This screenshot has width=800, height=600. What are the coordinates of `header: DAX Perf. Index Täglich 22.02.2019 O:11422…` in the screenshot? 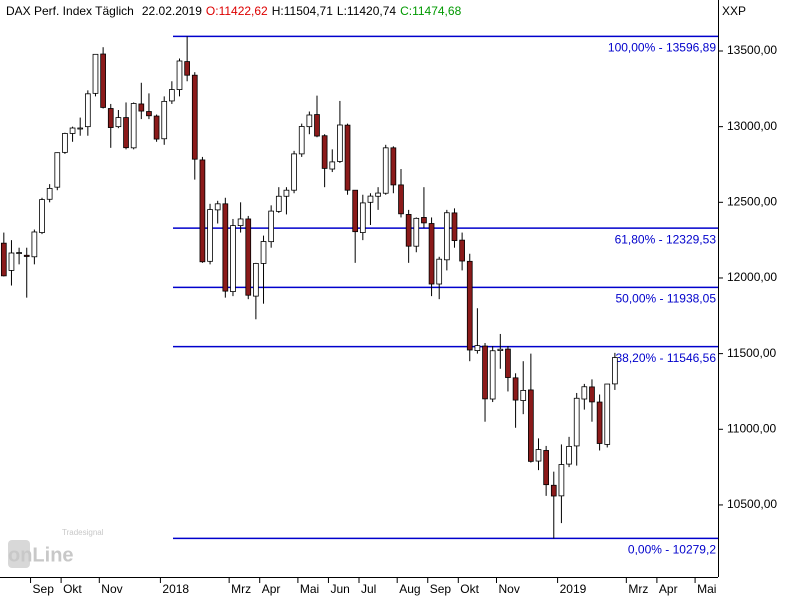 It's located at (234, 11).